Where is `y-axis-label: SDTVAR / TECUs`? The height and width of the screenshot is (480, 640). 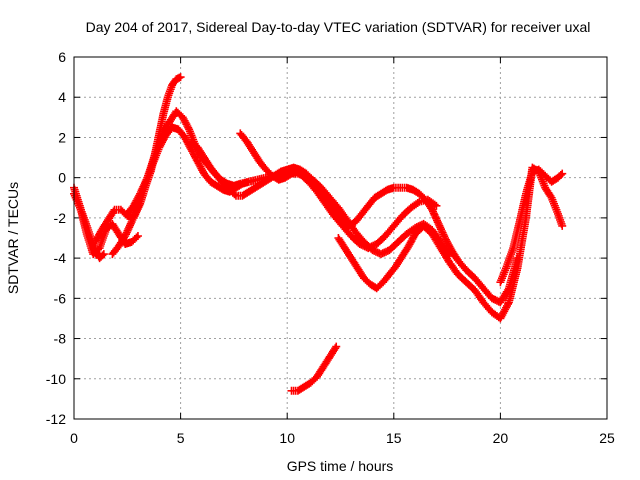
y-axis-label: SDTVAR / TECUs is located at coordinates (13, 238).